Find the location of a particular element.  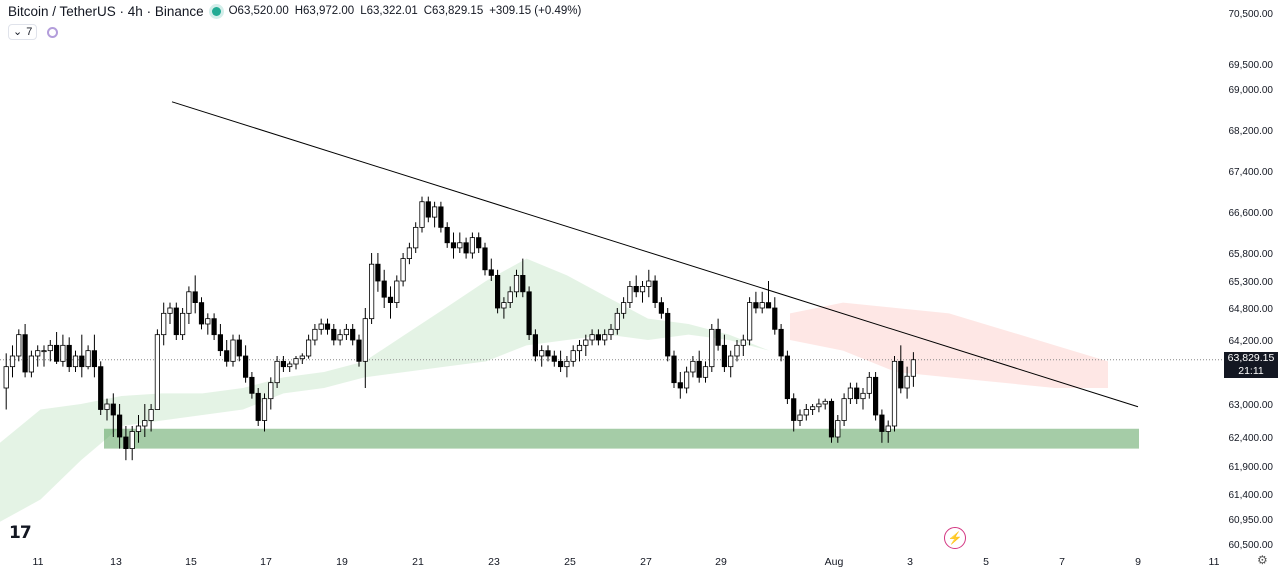

y-tick-label: 67,400.00 is located at coordinates (1251, 172).